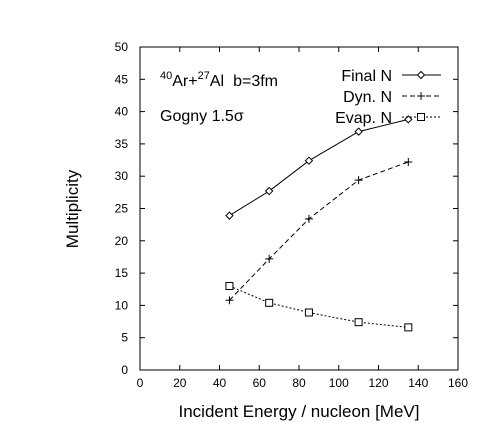  What do you see at coordinates (122, 305) in the screenshot?
I see `y-tick-label: 10` at bounding box center [122, 305].